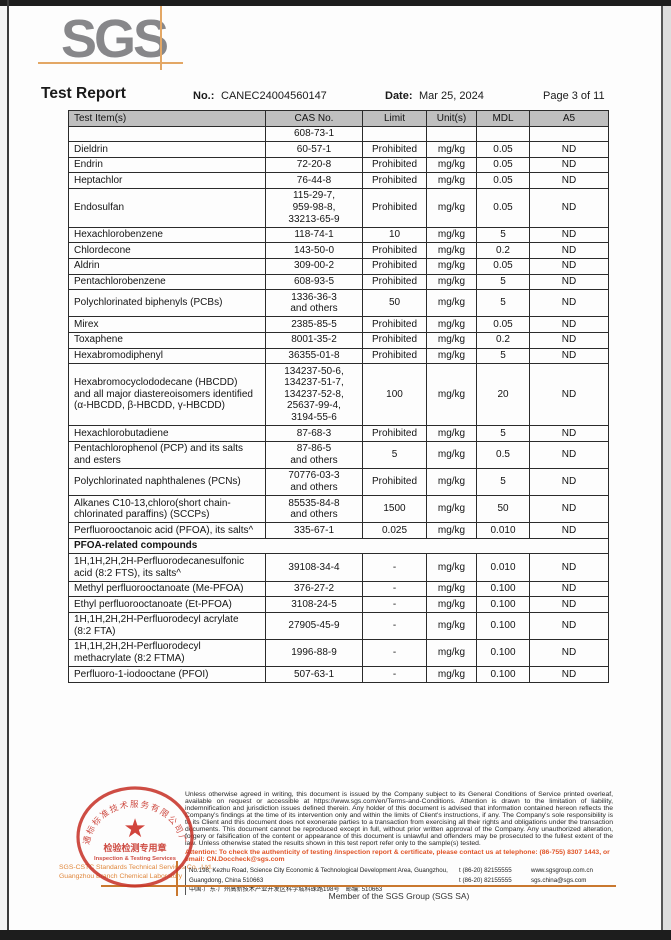  What do you see at coordinates (167, 604) in the screenshot?
I see `cell-item: Ethyl perfluorooctanoate (Et-PFOA)` at bounding box center [167, 604].